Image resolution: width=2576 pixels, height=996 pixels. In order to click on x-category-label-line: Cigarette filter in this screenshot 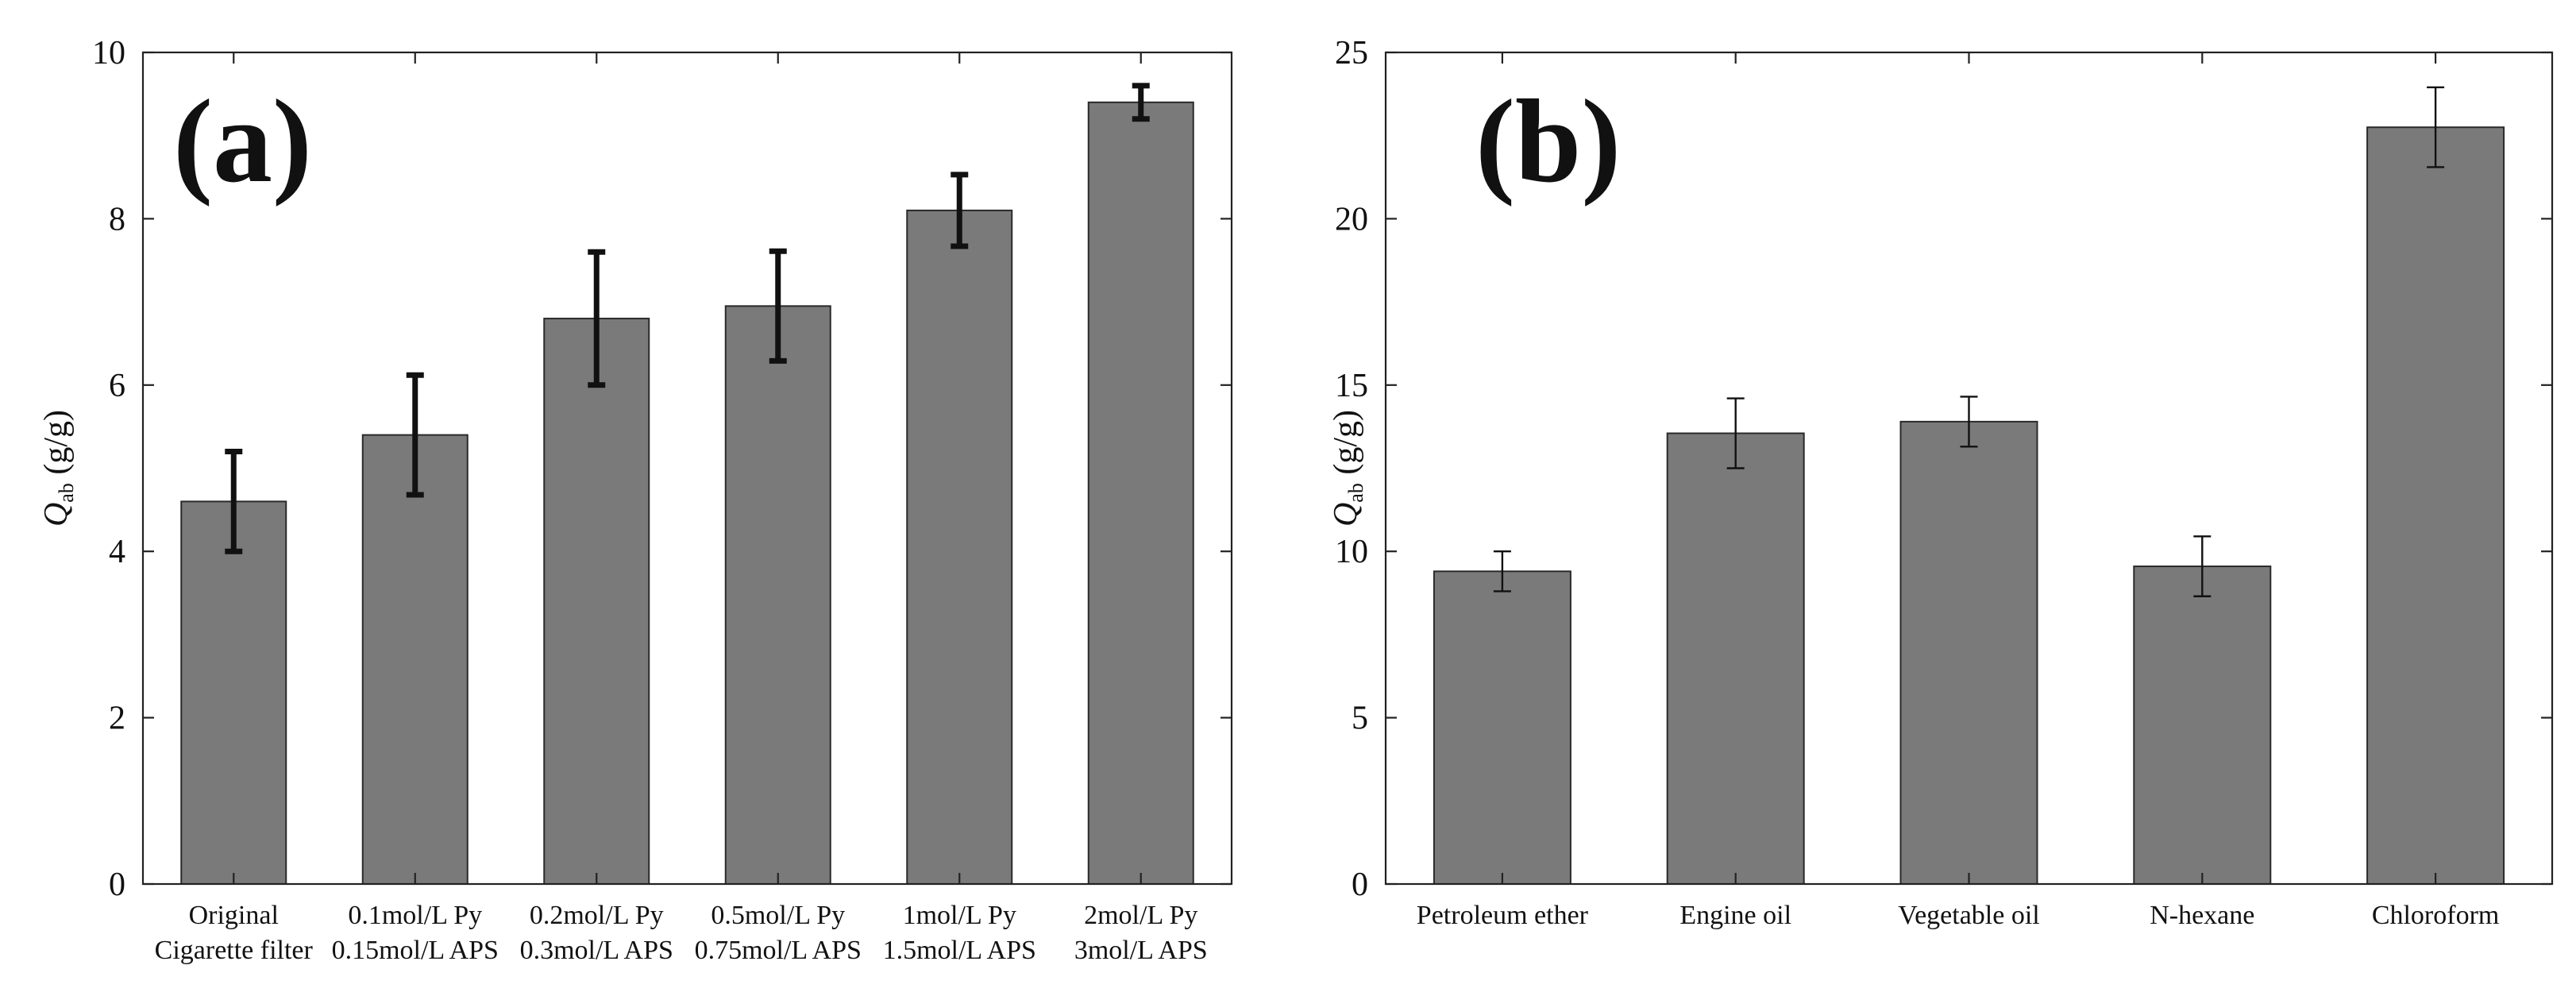, I will do `click(235, 950)`.